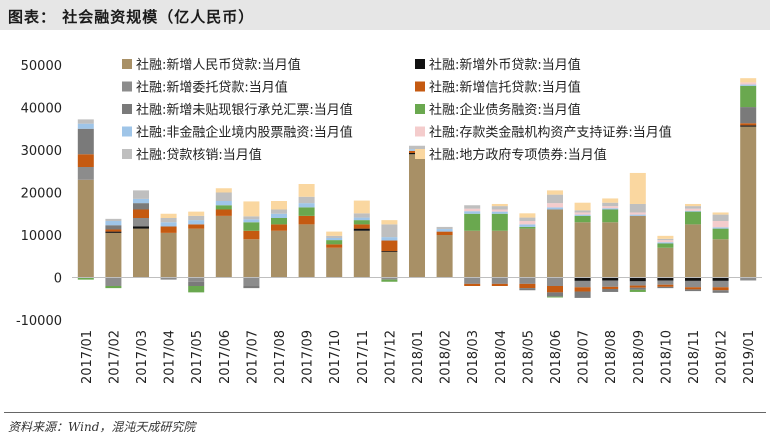 This screenshot has width=770, height=446. What do you see at coordinates (556, 357) in the screenshot?
I see `x-tick-label: 2018/06` at bounding box center [556, 357].